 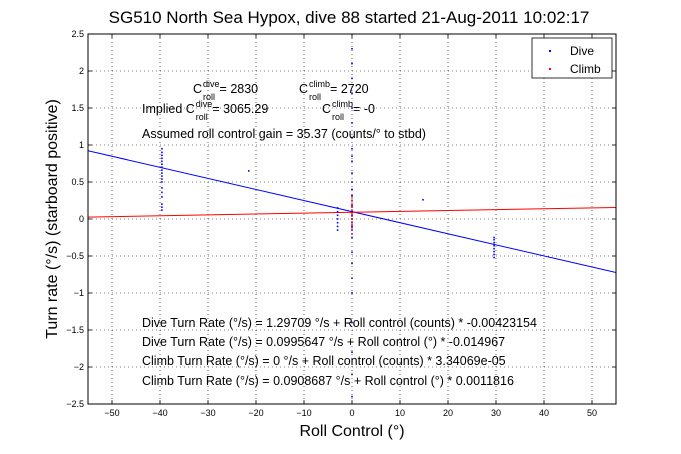 What do you see at coordinates (592, 413) in the screenshot?
I see `x-tick-label: 50` at bounding box center [592, 413].